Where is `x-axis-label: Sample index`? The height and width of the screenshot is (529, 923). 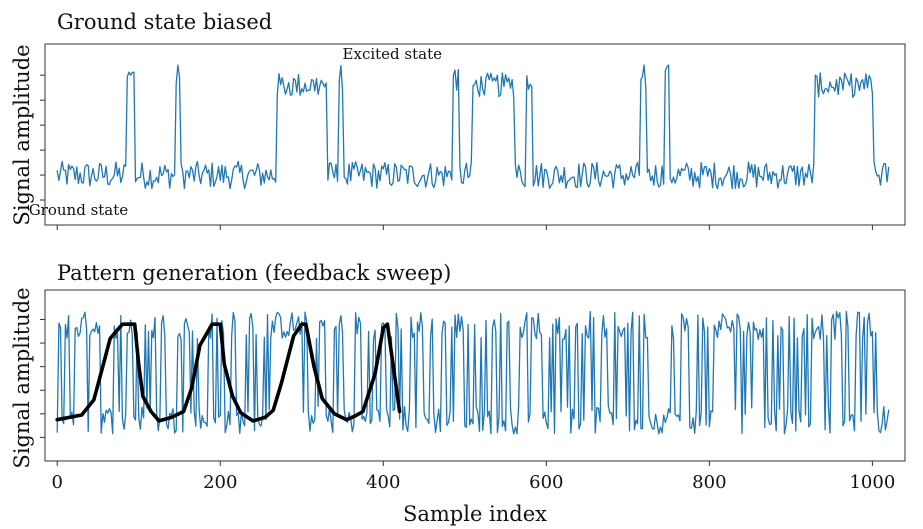
x-axis-label: Sample index is located at coordinates (475, 514).